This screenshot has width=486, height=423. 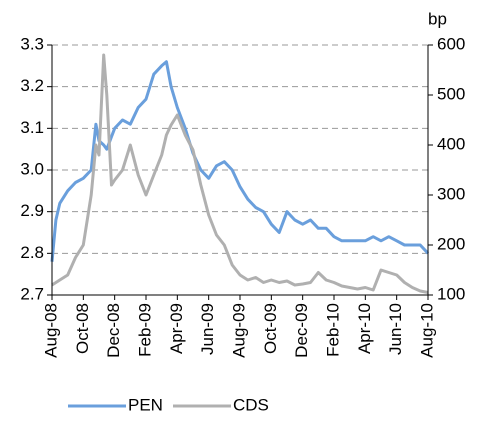 I want to click on x-tick-label: Jun-09, so click(x=207, y=329).